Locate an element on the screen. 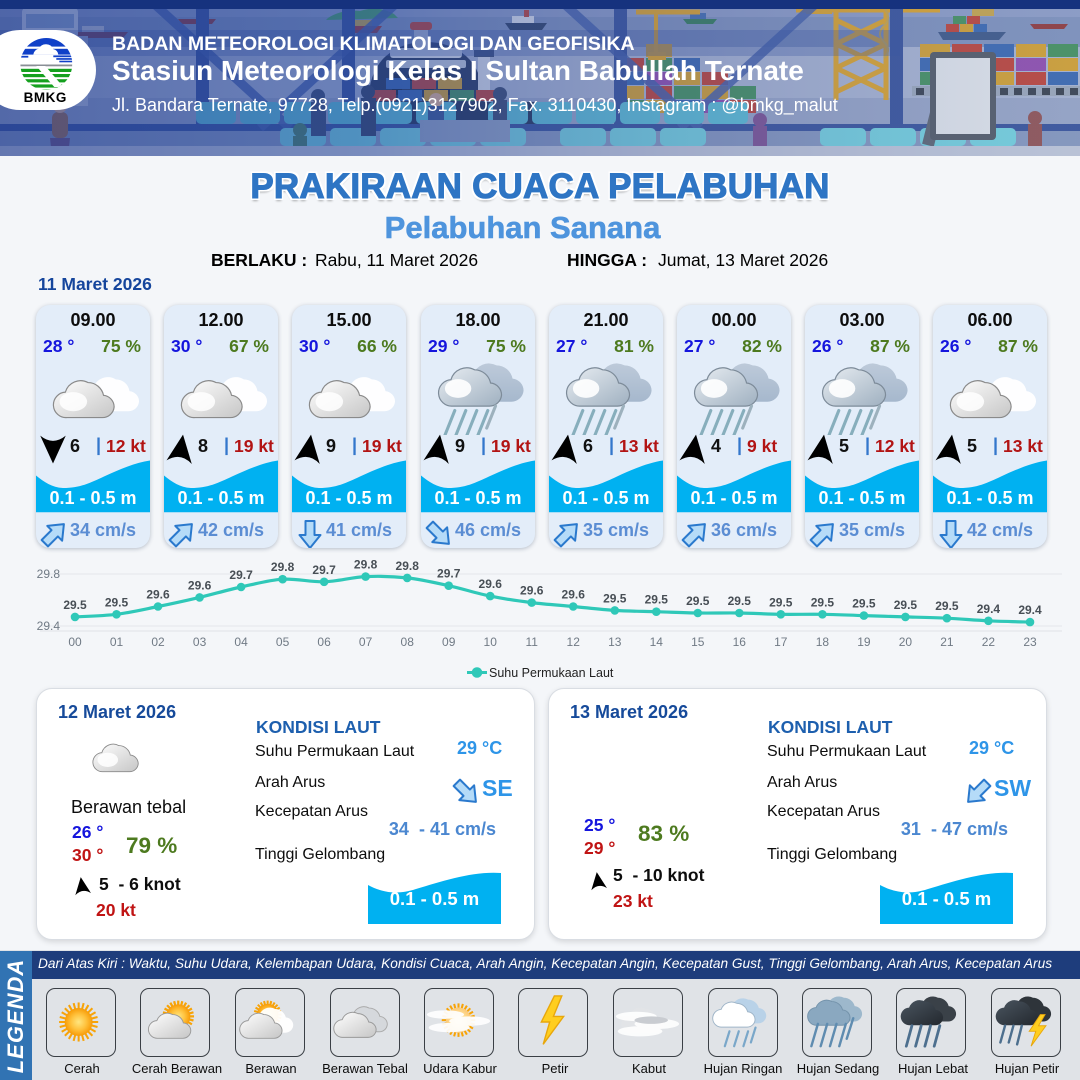 The height and width of the screenshot is (1080, 1080). svg-text: 22 is located at coordinates (989, 642).